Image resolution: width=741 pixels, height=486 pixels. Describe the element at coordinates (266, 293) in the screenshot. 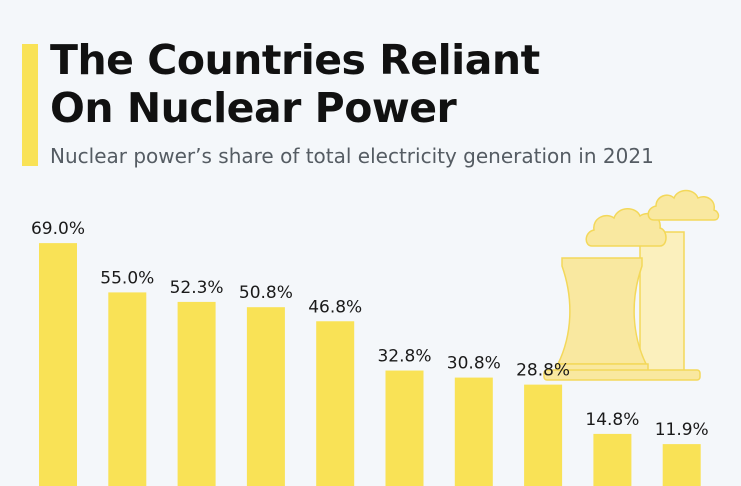

I see `bar-value-label-4: 50.8%` at that location.